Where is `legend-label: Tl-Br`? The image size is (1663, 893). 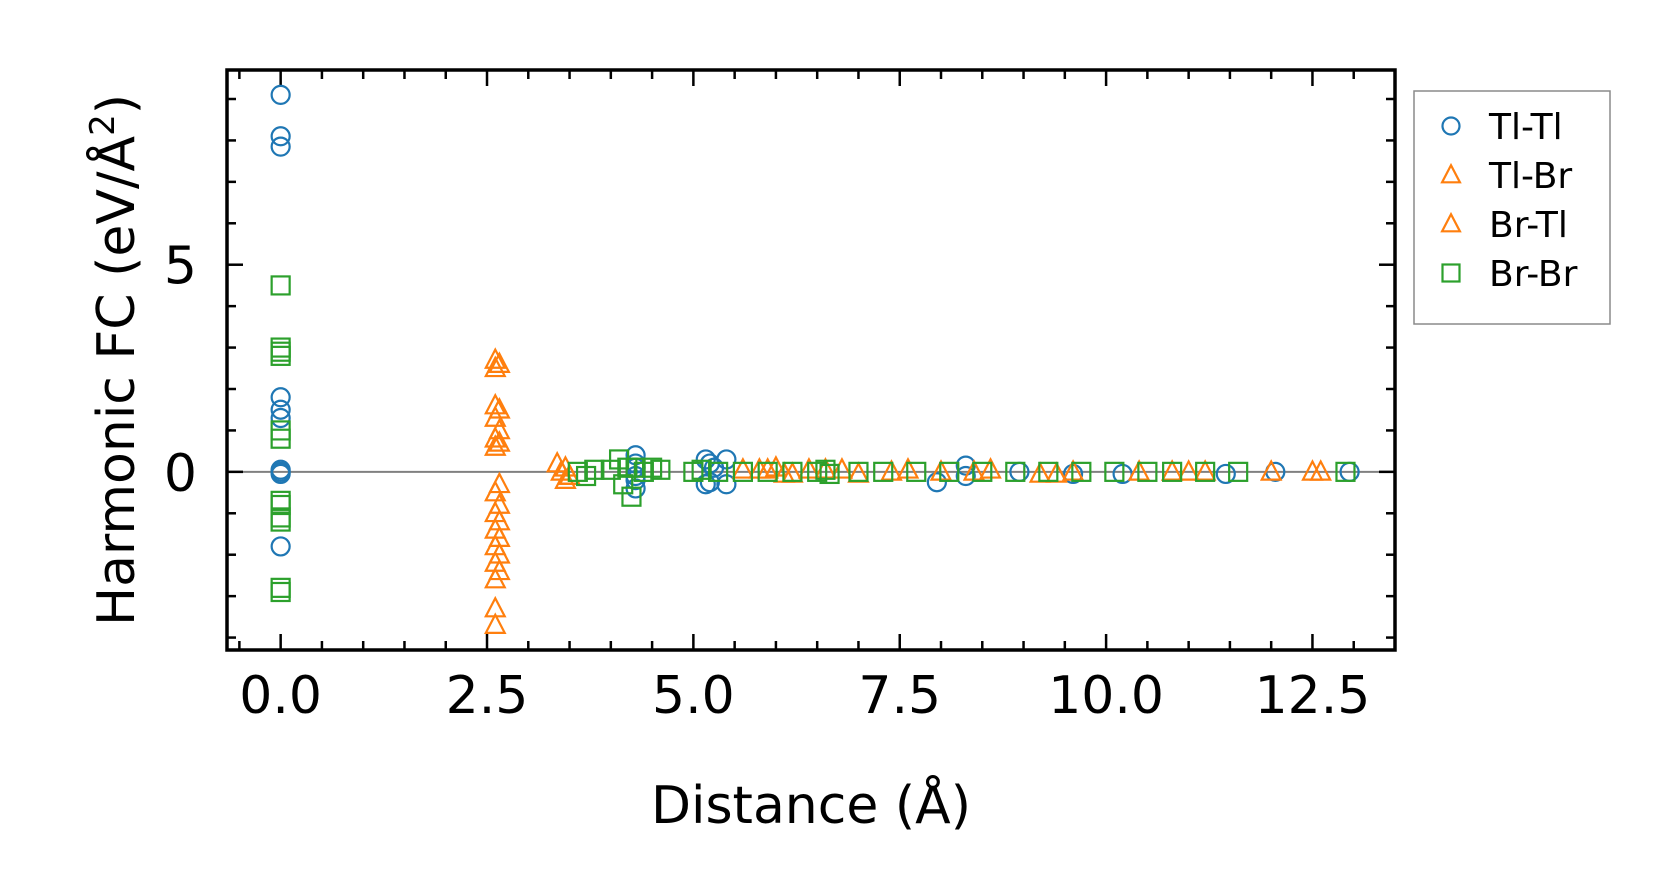 legend-label: Tl-Br is located at coordinates (1530, 176).